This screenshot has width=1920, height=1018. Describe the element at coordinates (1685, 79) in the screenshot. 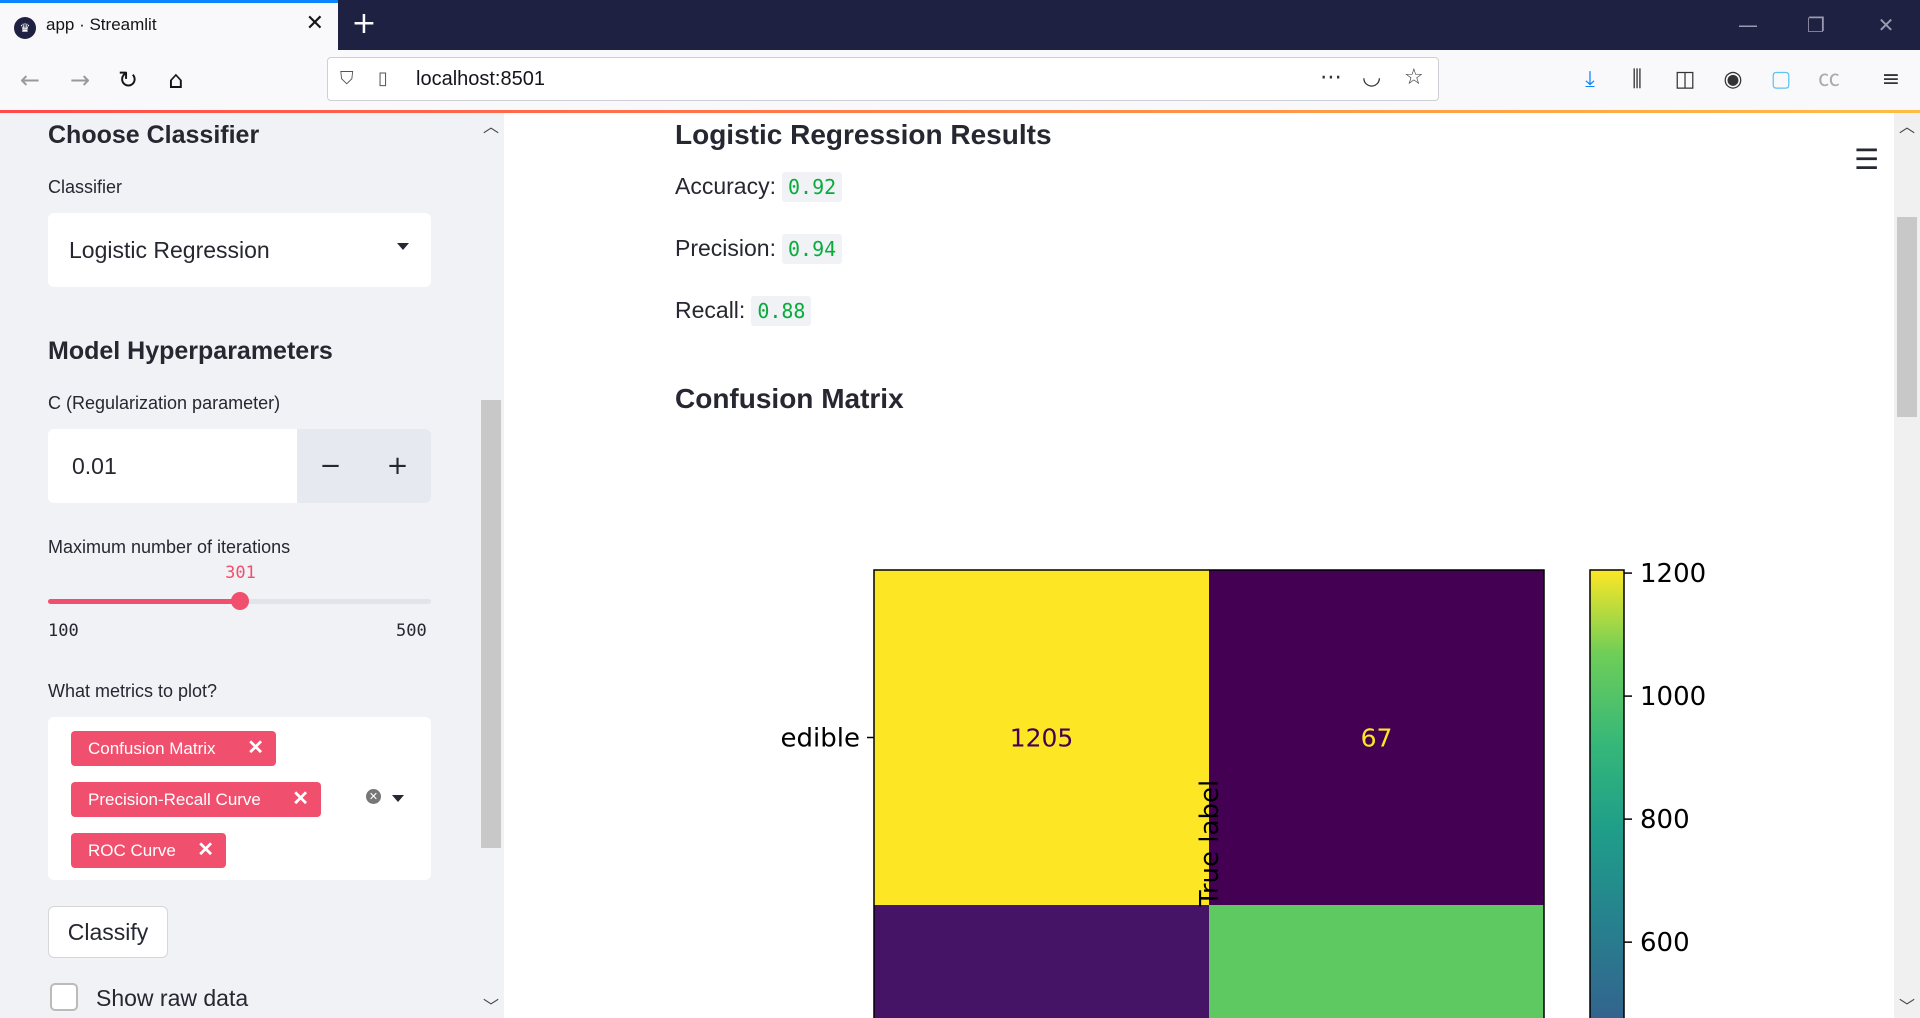

I see `sidebar-toggle-icon: ◫` at that location.